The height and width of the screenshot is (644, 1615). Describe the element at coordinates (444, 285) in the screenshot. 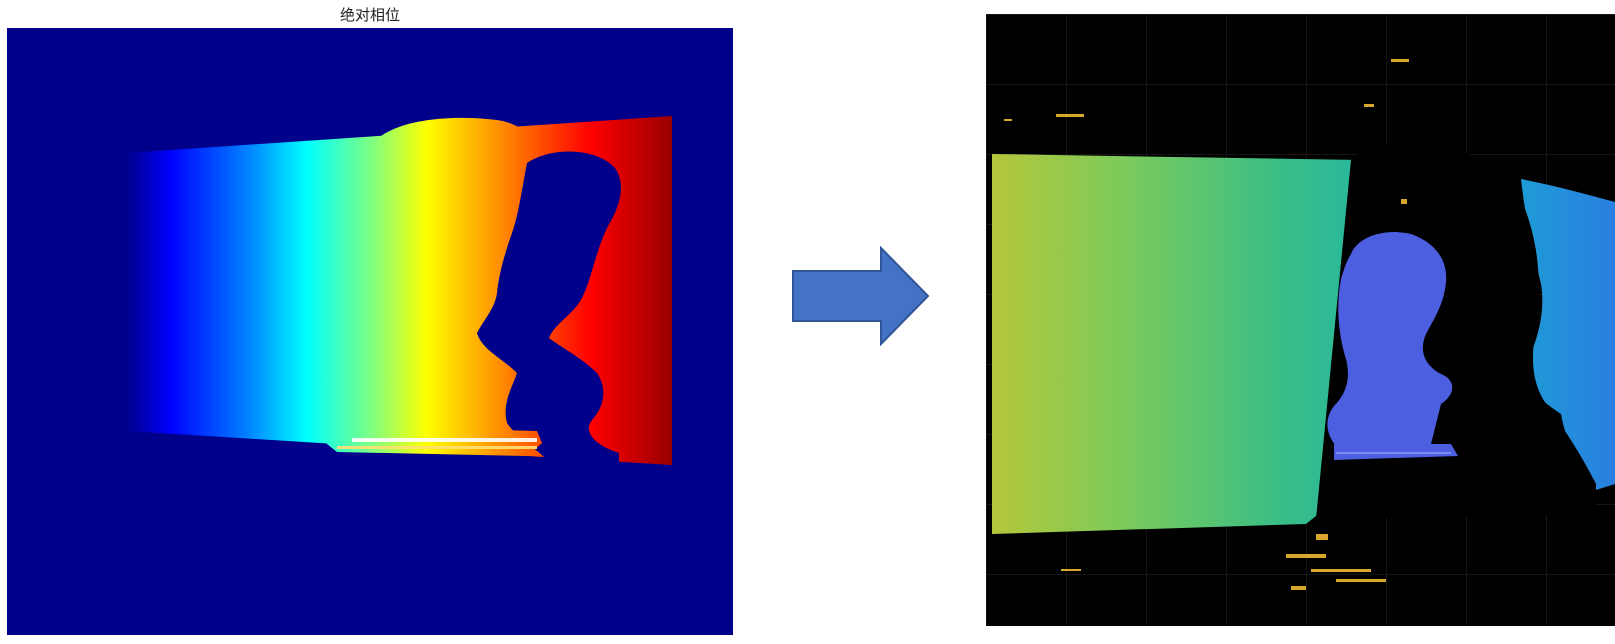

I see `phase-bust` at that location.